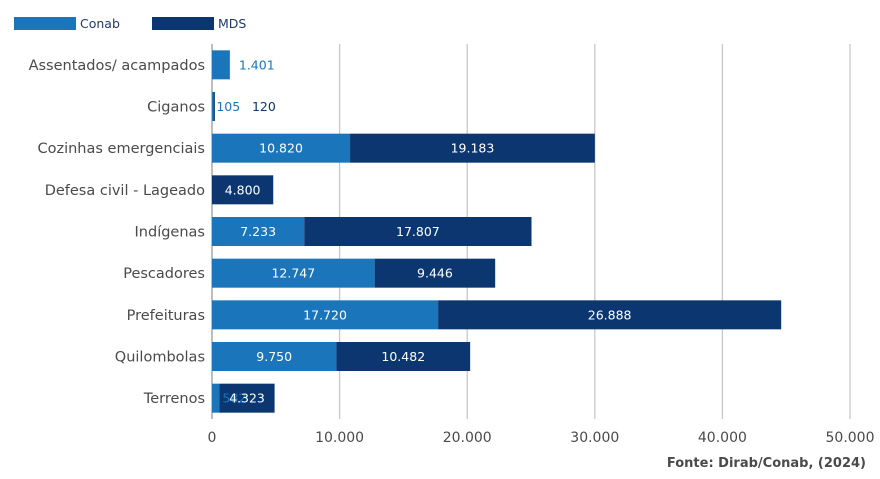 The image size is (880, 479). I want to click on category-label: Prefeituras, so click(166, 316).